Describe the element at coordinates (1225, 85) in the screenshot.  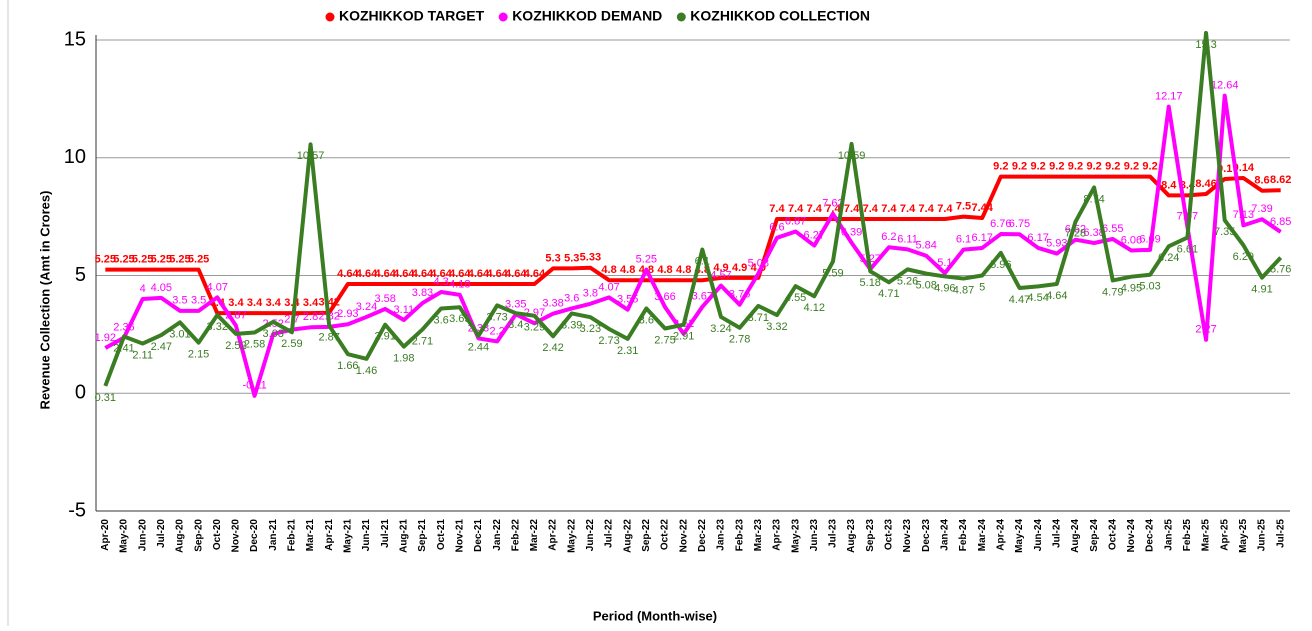
I see `data-label: 12.64` at that location.